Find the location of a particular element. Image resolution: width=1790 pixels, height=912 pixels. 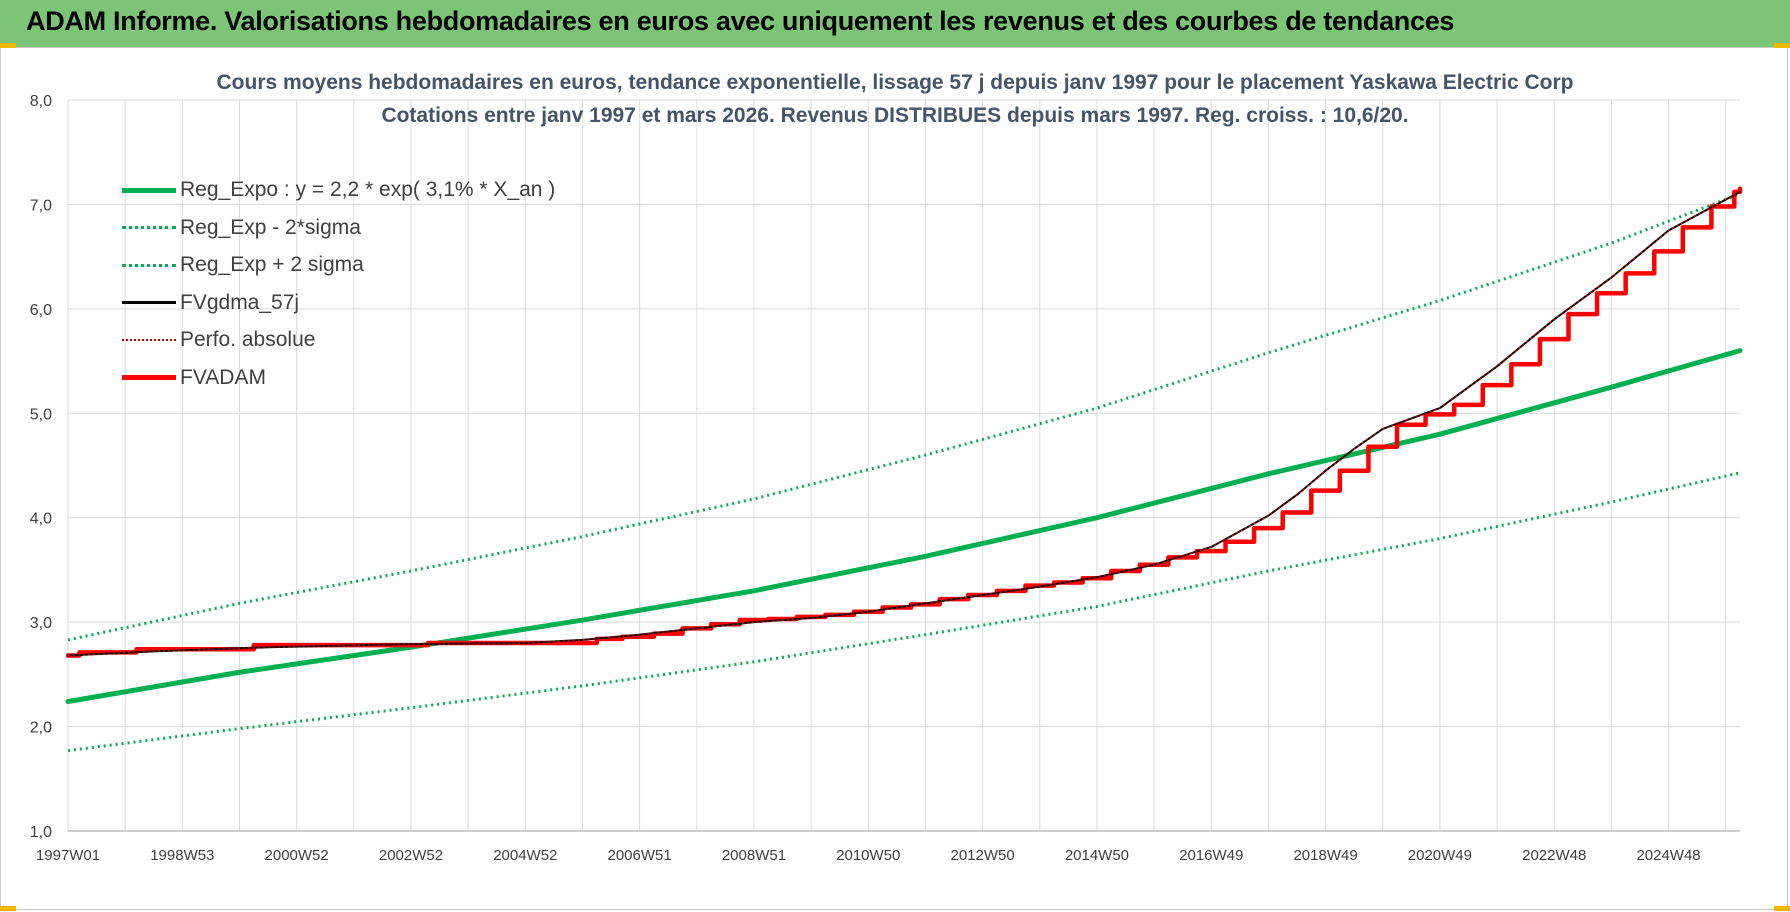

legend-label: Perfo. absolue is located at coordinates (248, 339).